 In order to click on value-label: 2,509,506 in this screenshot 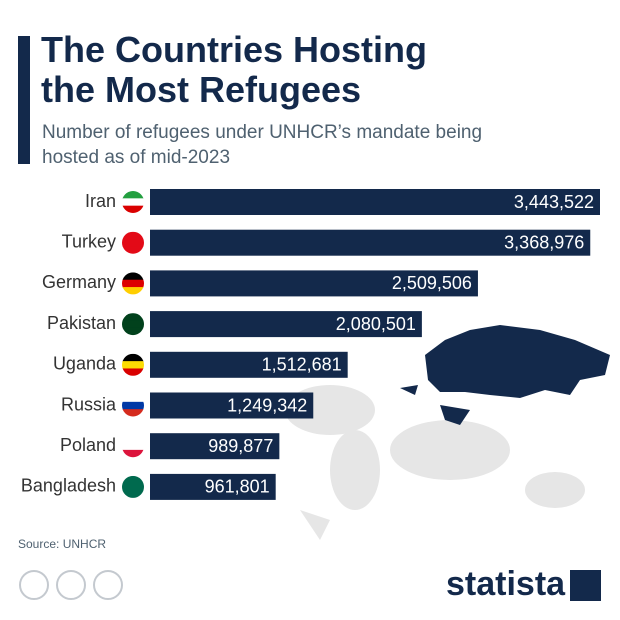, I will do `click(432, 283)`.